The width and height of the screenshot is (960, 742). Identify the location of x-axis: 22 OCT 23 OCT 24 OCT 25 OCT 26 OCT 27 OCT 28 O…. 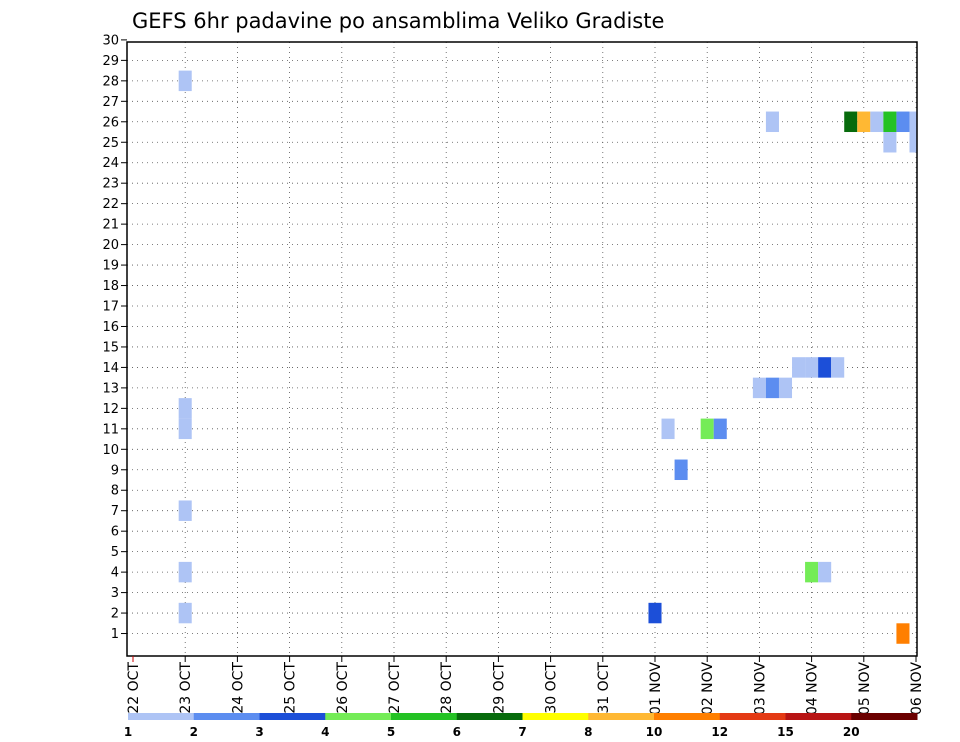
(525, 685).